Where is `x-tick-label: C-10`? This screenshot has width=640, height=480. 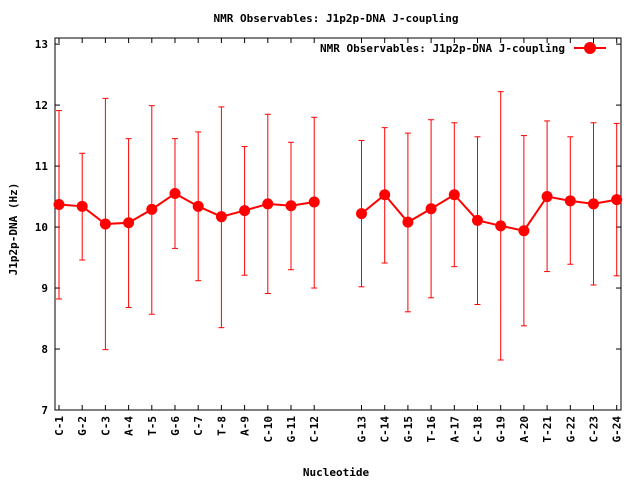 x-tick-label: C-10 is located at coordinates (268, 429).